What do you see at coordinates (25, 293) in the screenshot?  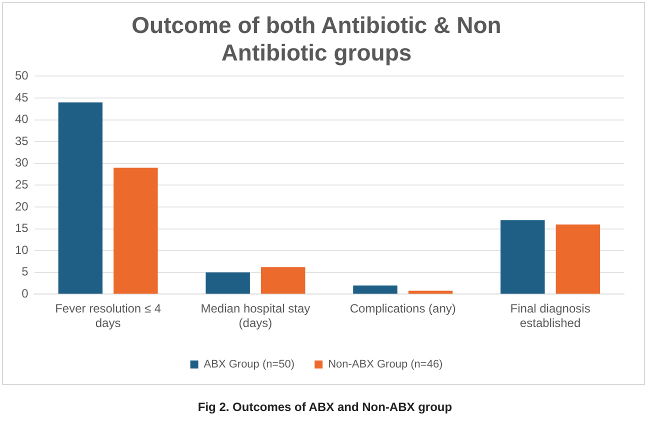 I see `y-tick-label: 0` at bounding box center [25, 293].